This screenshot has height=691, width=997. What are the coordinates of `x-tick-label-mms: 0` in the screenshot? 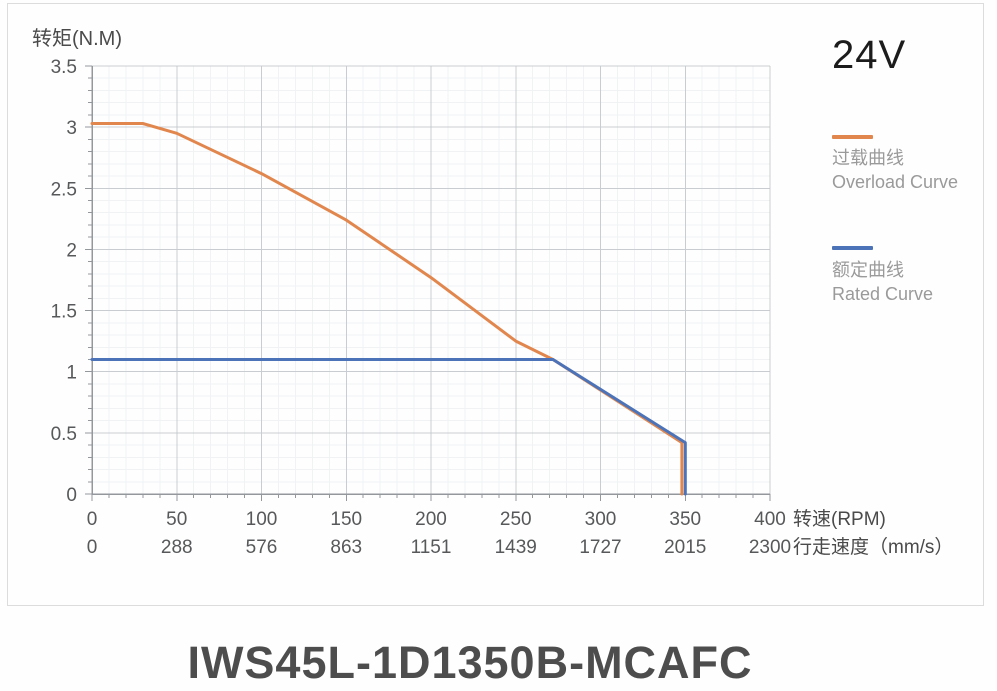 It's located at (92, 547).